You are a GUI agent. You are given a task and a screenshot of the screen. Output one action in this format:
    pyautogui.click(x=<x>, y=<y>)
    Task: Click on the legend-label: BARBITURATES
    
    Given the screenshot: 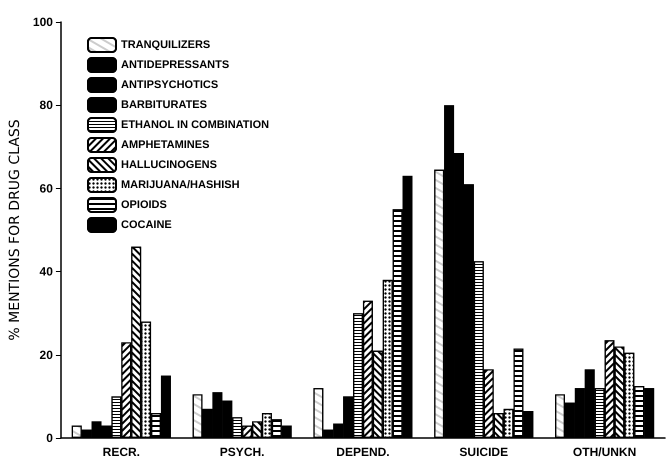 What is the action you would take?
    pyautogui.click(x=164, y=105)
    